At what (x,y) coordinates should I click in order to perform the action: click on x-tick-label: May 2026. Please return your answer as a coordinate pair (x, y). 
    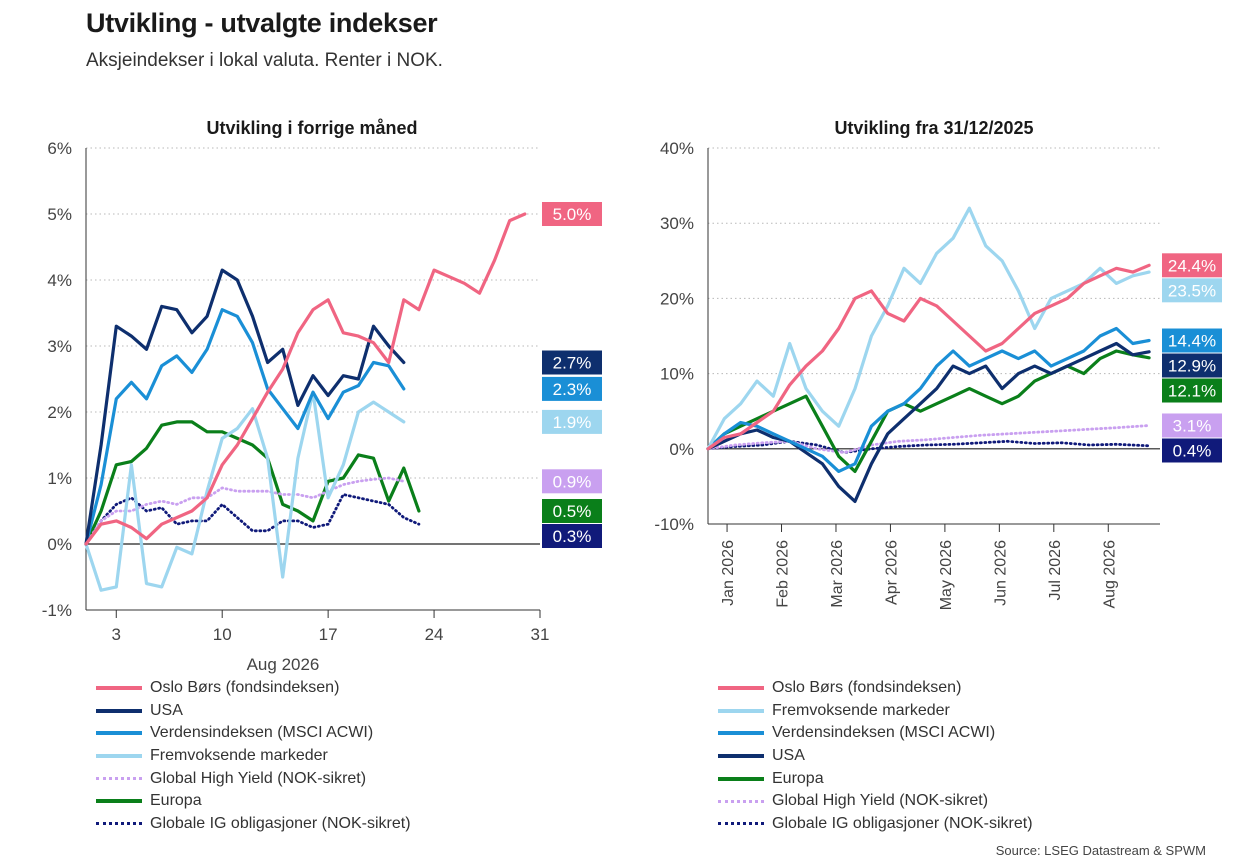
    Looking at the image, I should click on (946, 575).